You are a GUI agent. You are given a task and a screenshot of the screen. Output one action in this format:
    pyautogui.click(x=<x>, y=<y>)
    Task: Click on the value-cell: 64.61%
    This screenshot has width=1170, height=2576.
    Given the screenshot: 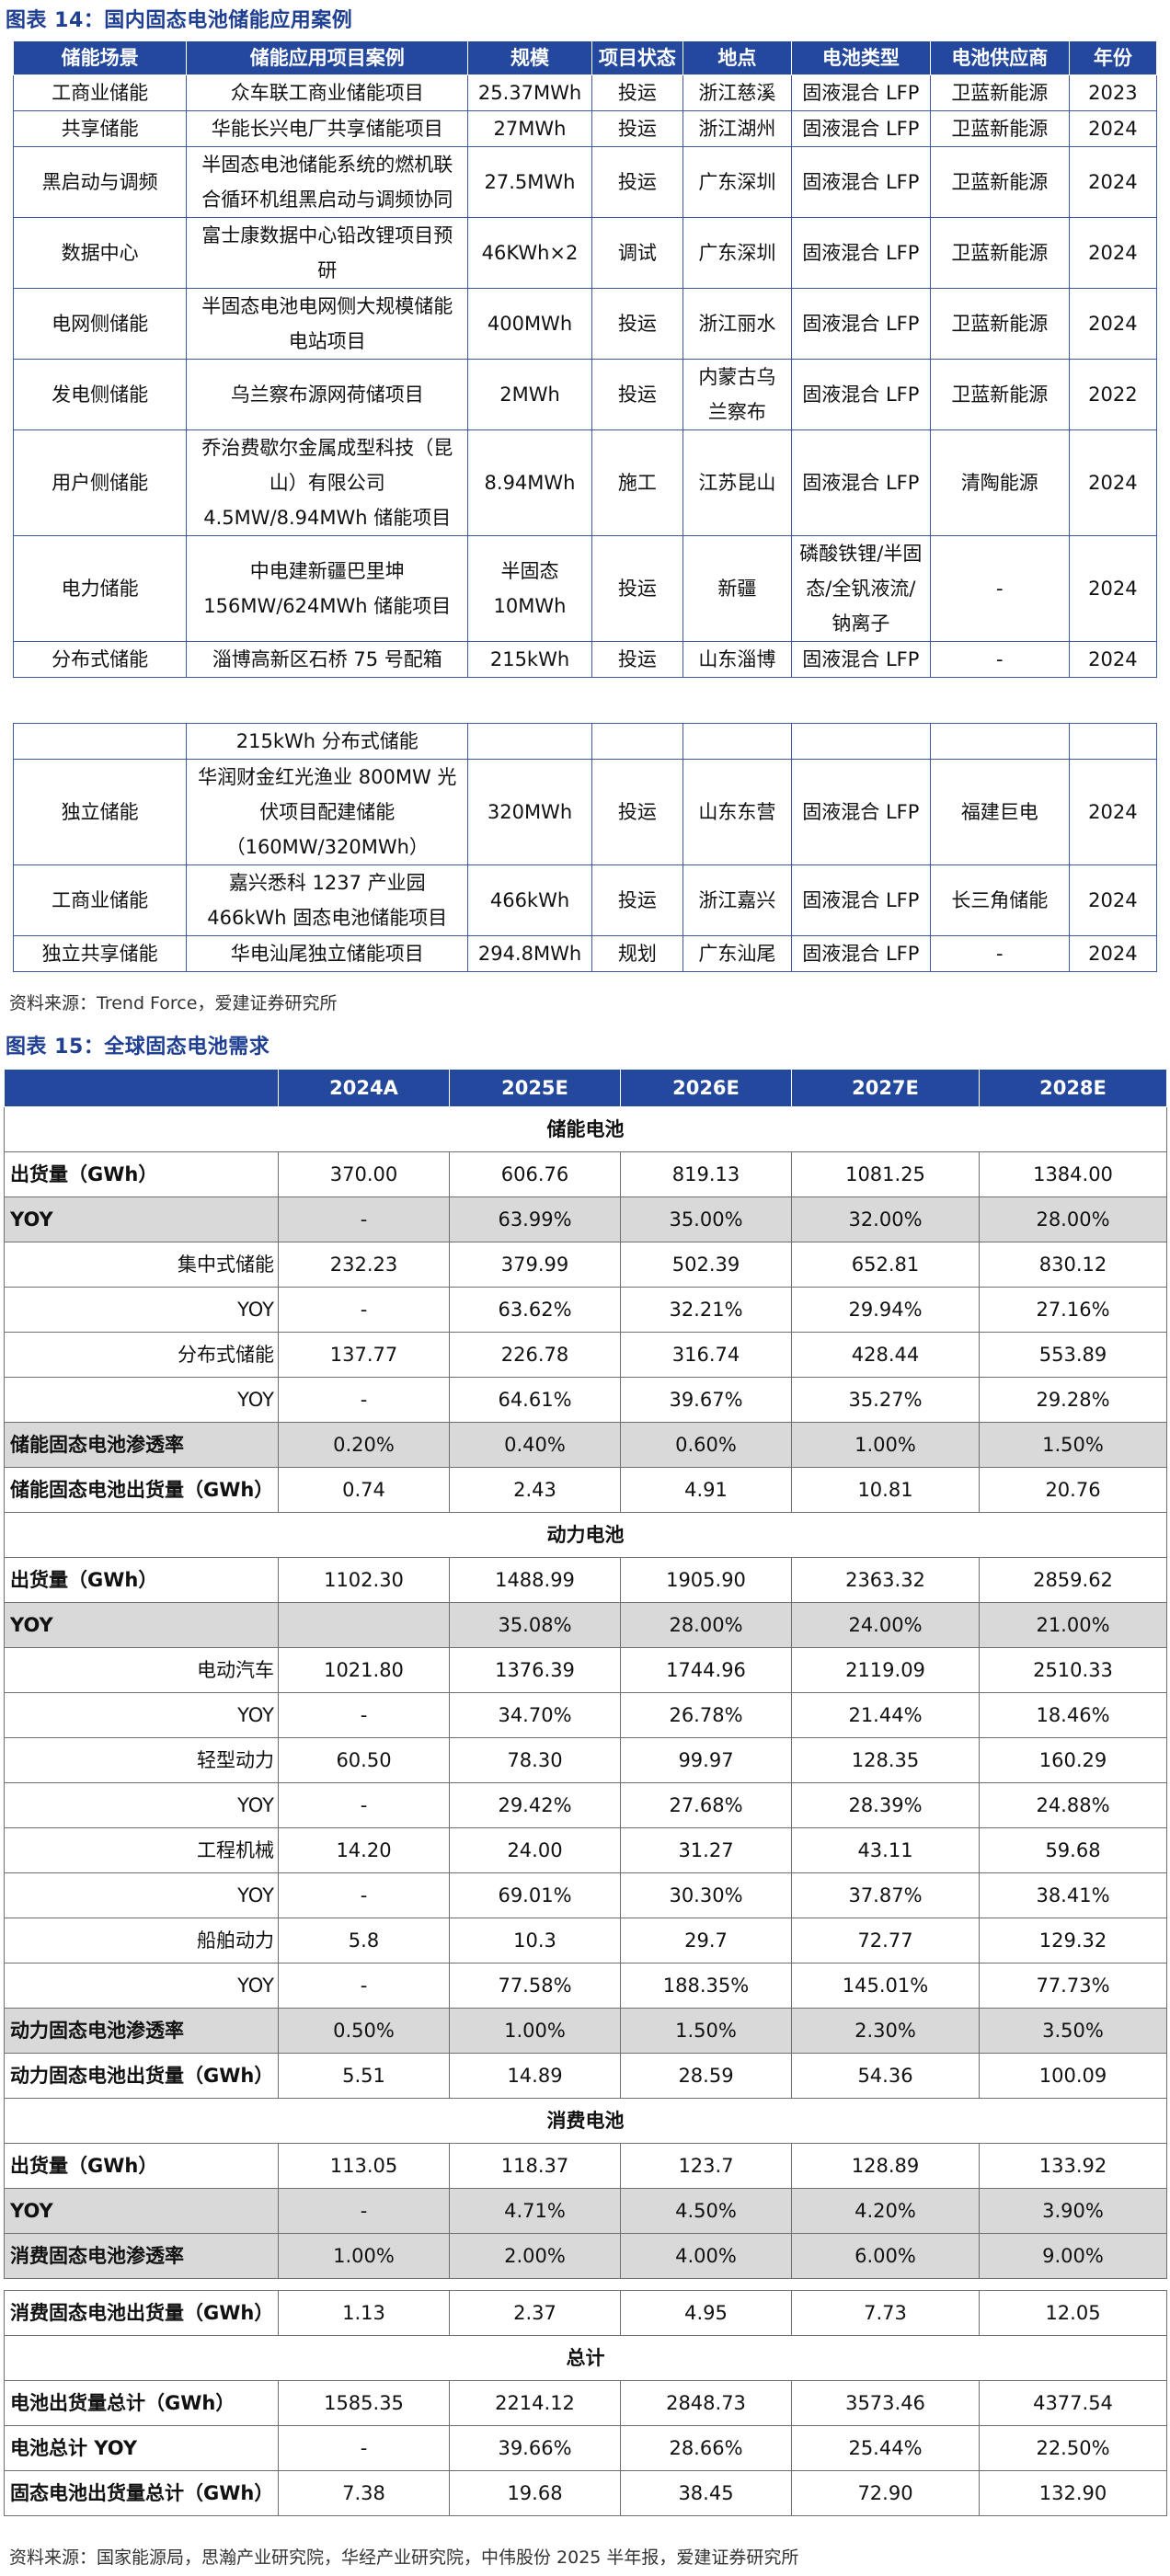 What is the action you would take?
    pyautogui.click(x=535, y=1400)
    